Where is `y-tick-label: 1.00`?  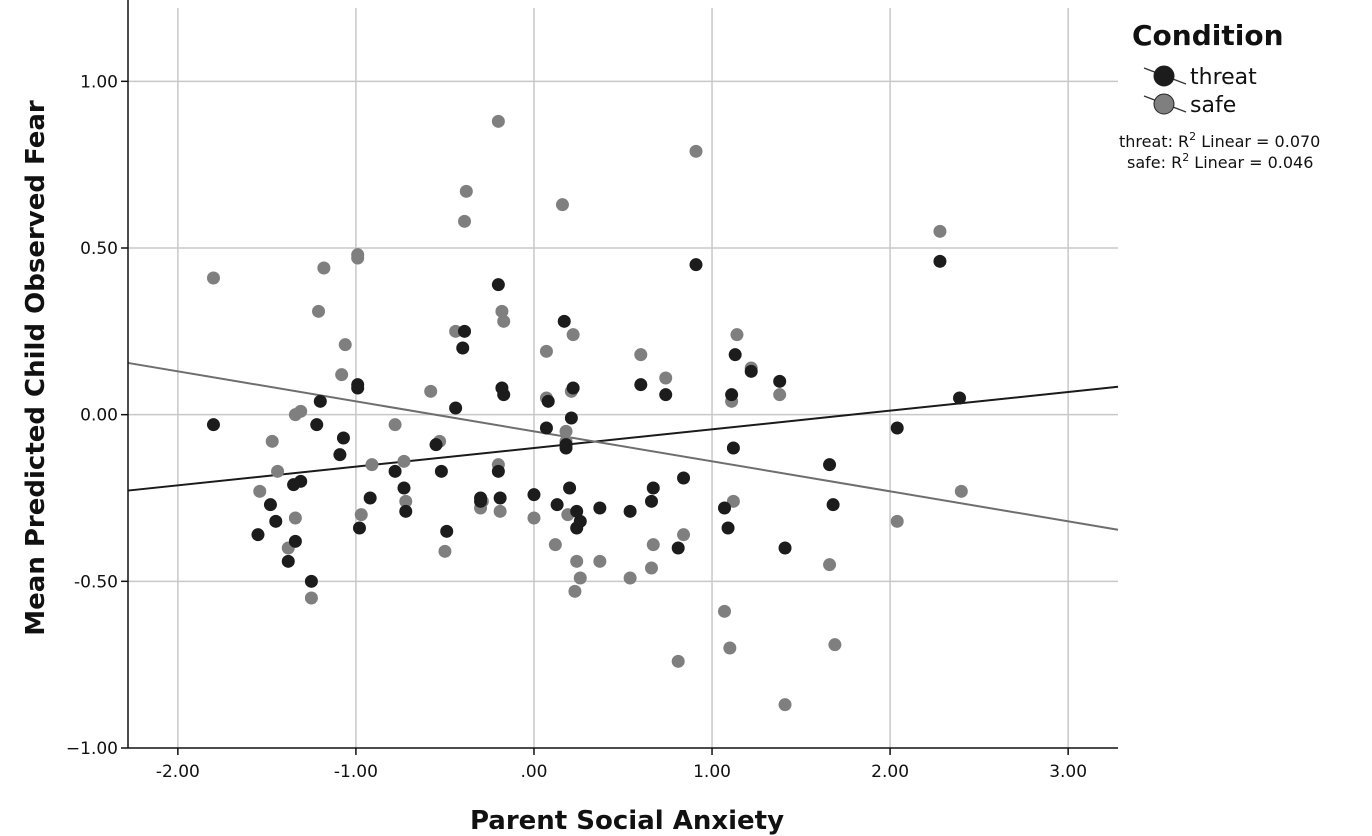 y-tick-label: 1.00 is located at coordinates (99, 82).